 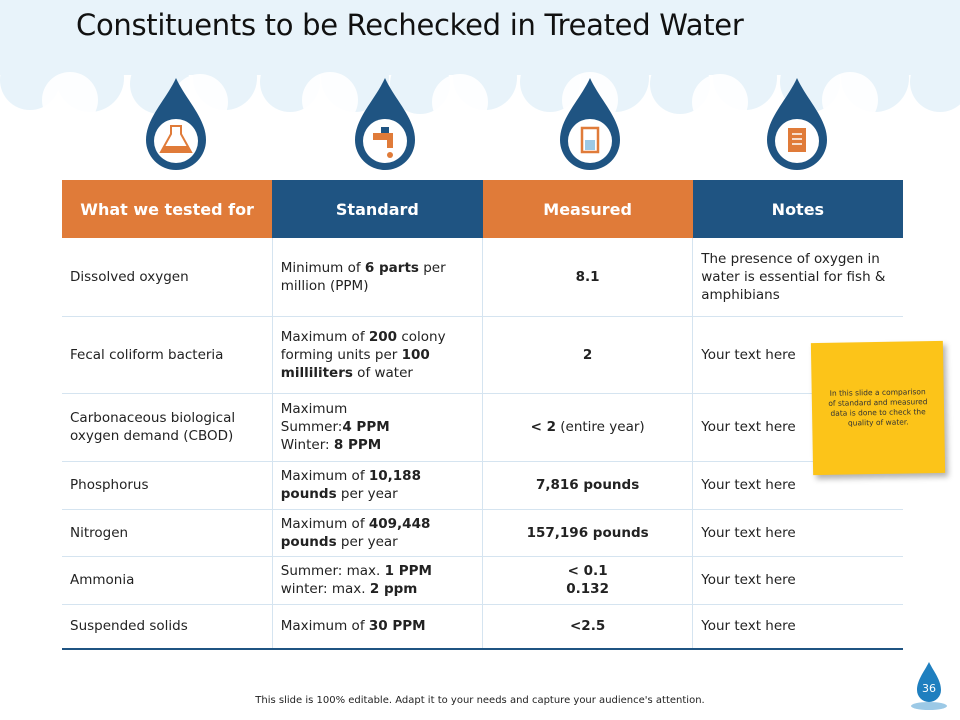 What do you see at coordinates (167, 277) in the screenshot?
I see `table-cell: Dissolved oxygen` at bounding box center [167, 277].